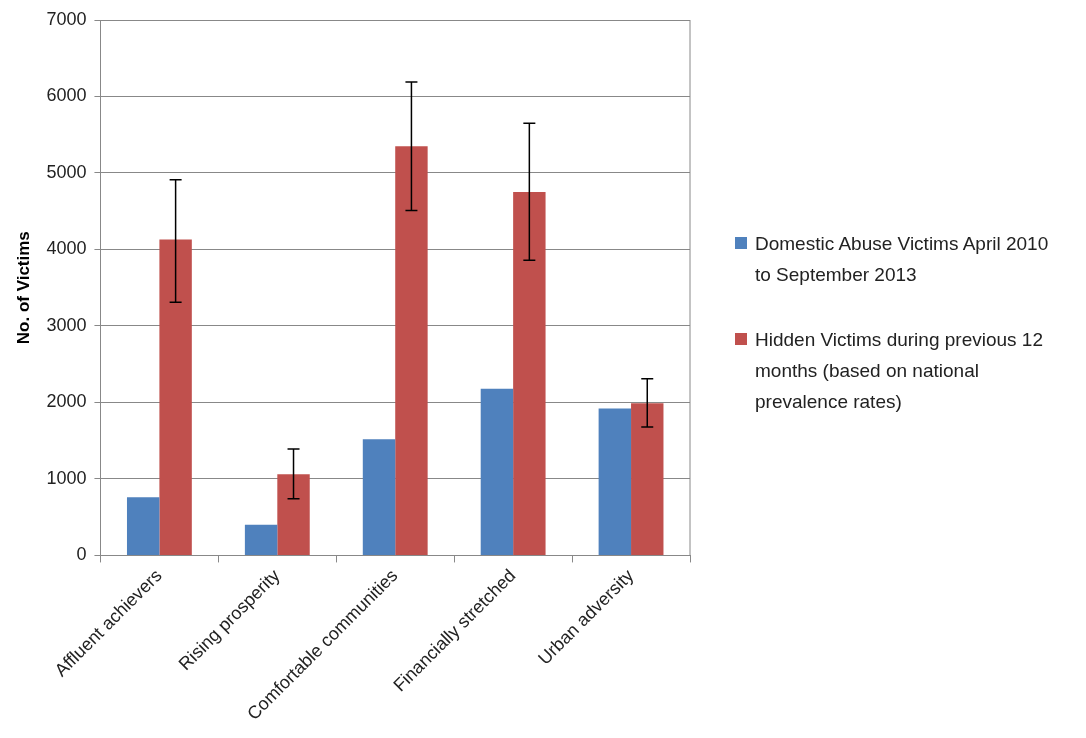 The image size is (1086, 738). What do you see at coordinates (66, 401) in the screenshot?
I see `y-tick-label: 2000` at bounding box center [66, 401].